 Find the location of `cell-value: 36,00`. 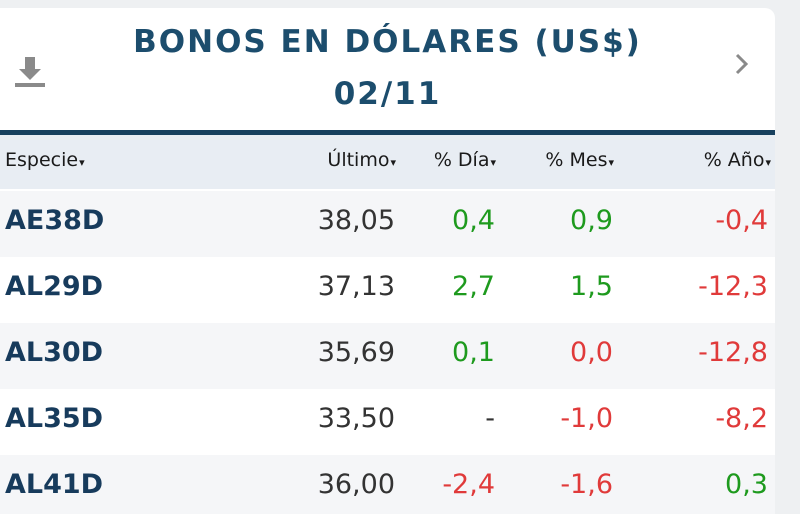

cell-value: 36,00 is located at coordinates (356, 484).